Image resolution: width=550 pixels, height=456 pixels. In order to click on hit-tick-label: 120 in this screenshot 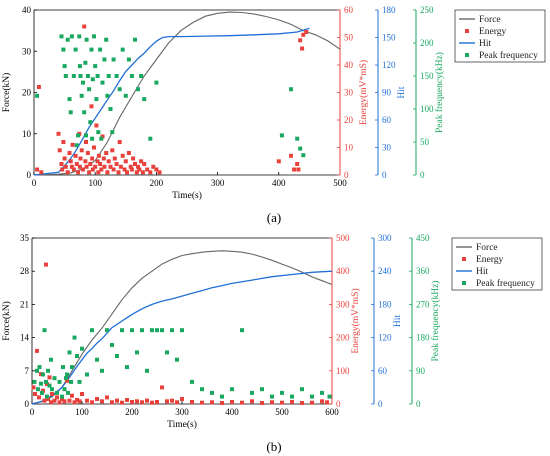, I will do `click(385, 338)`.